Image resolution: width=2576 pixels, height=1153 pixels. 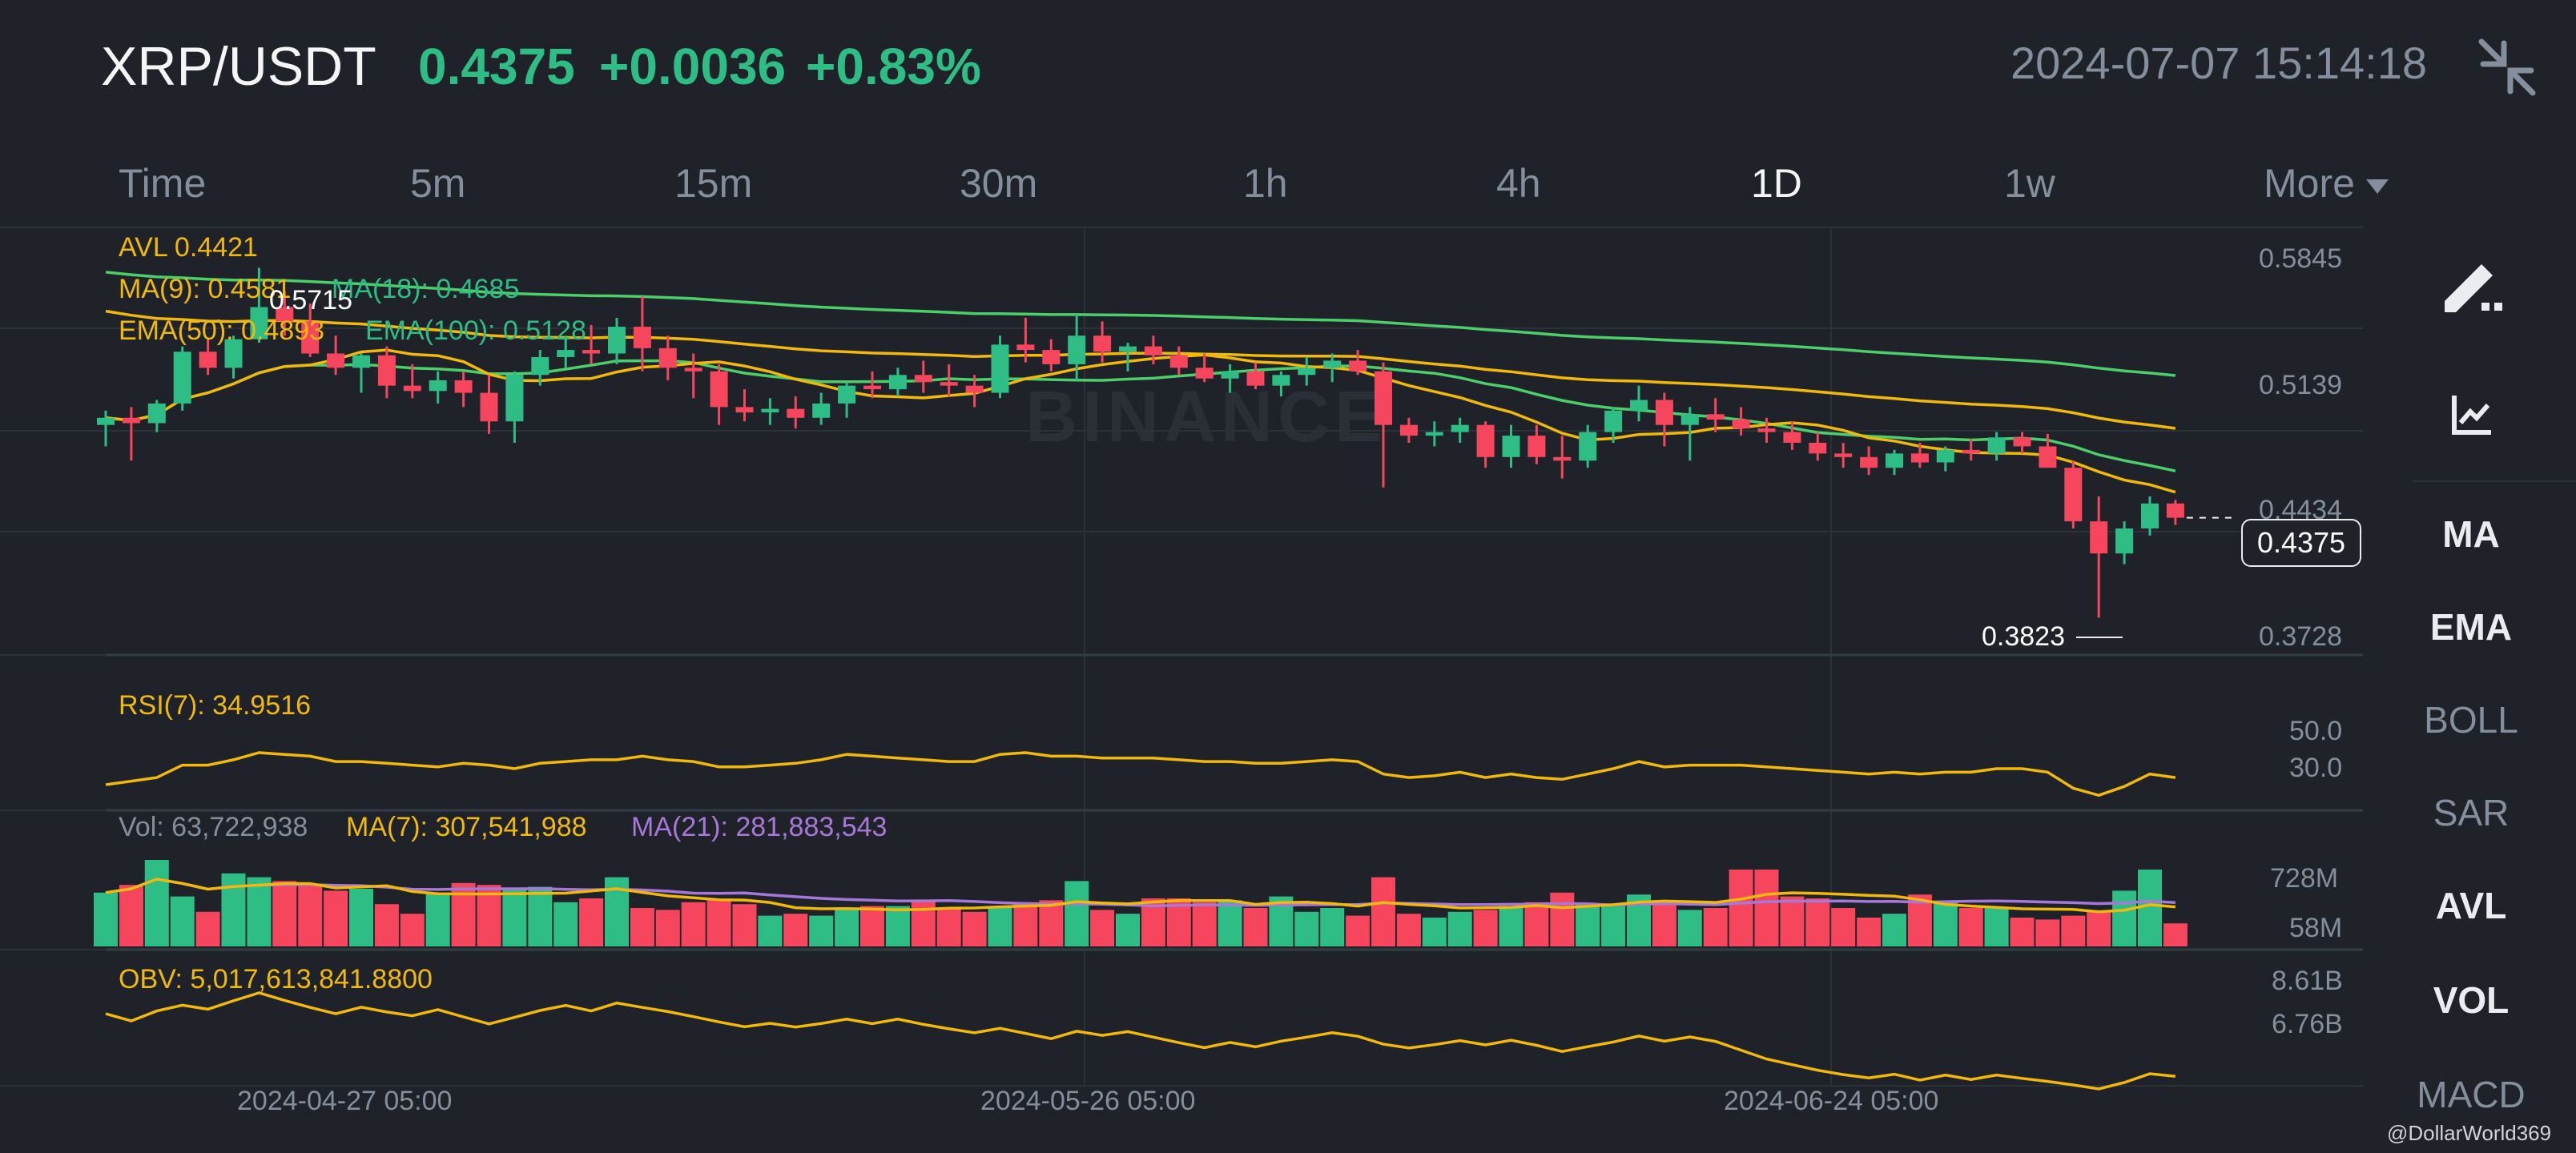 I want to click on toolbar-vol: VOL, so click(x=2471, y=1000).